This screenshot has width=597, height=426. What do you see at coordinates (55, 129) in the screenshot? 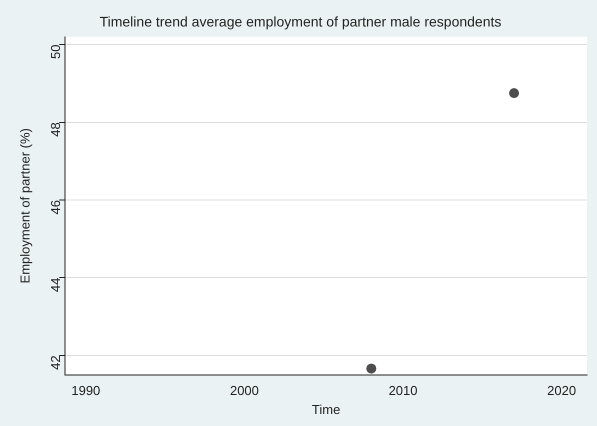
I see `y-tick-label: 48` at bounding box center [55, 129].